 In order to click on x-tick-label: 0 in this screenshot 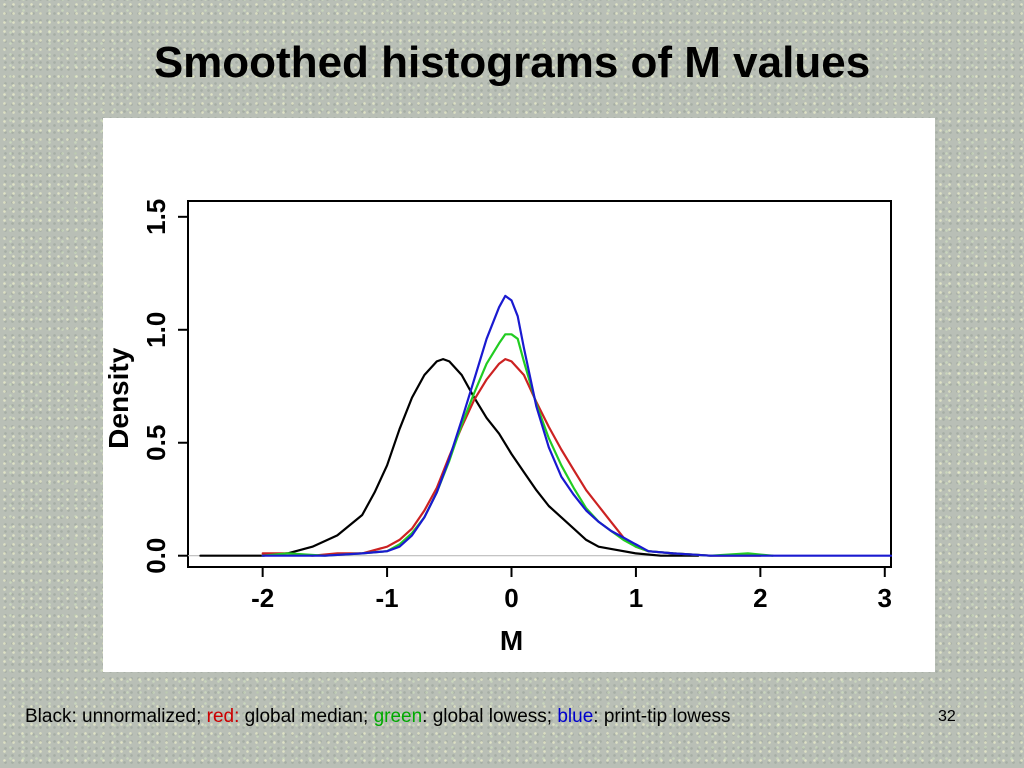, I will do `click(511, 598)`.